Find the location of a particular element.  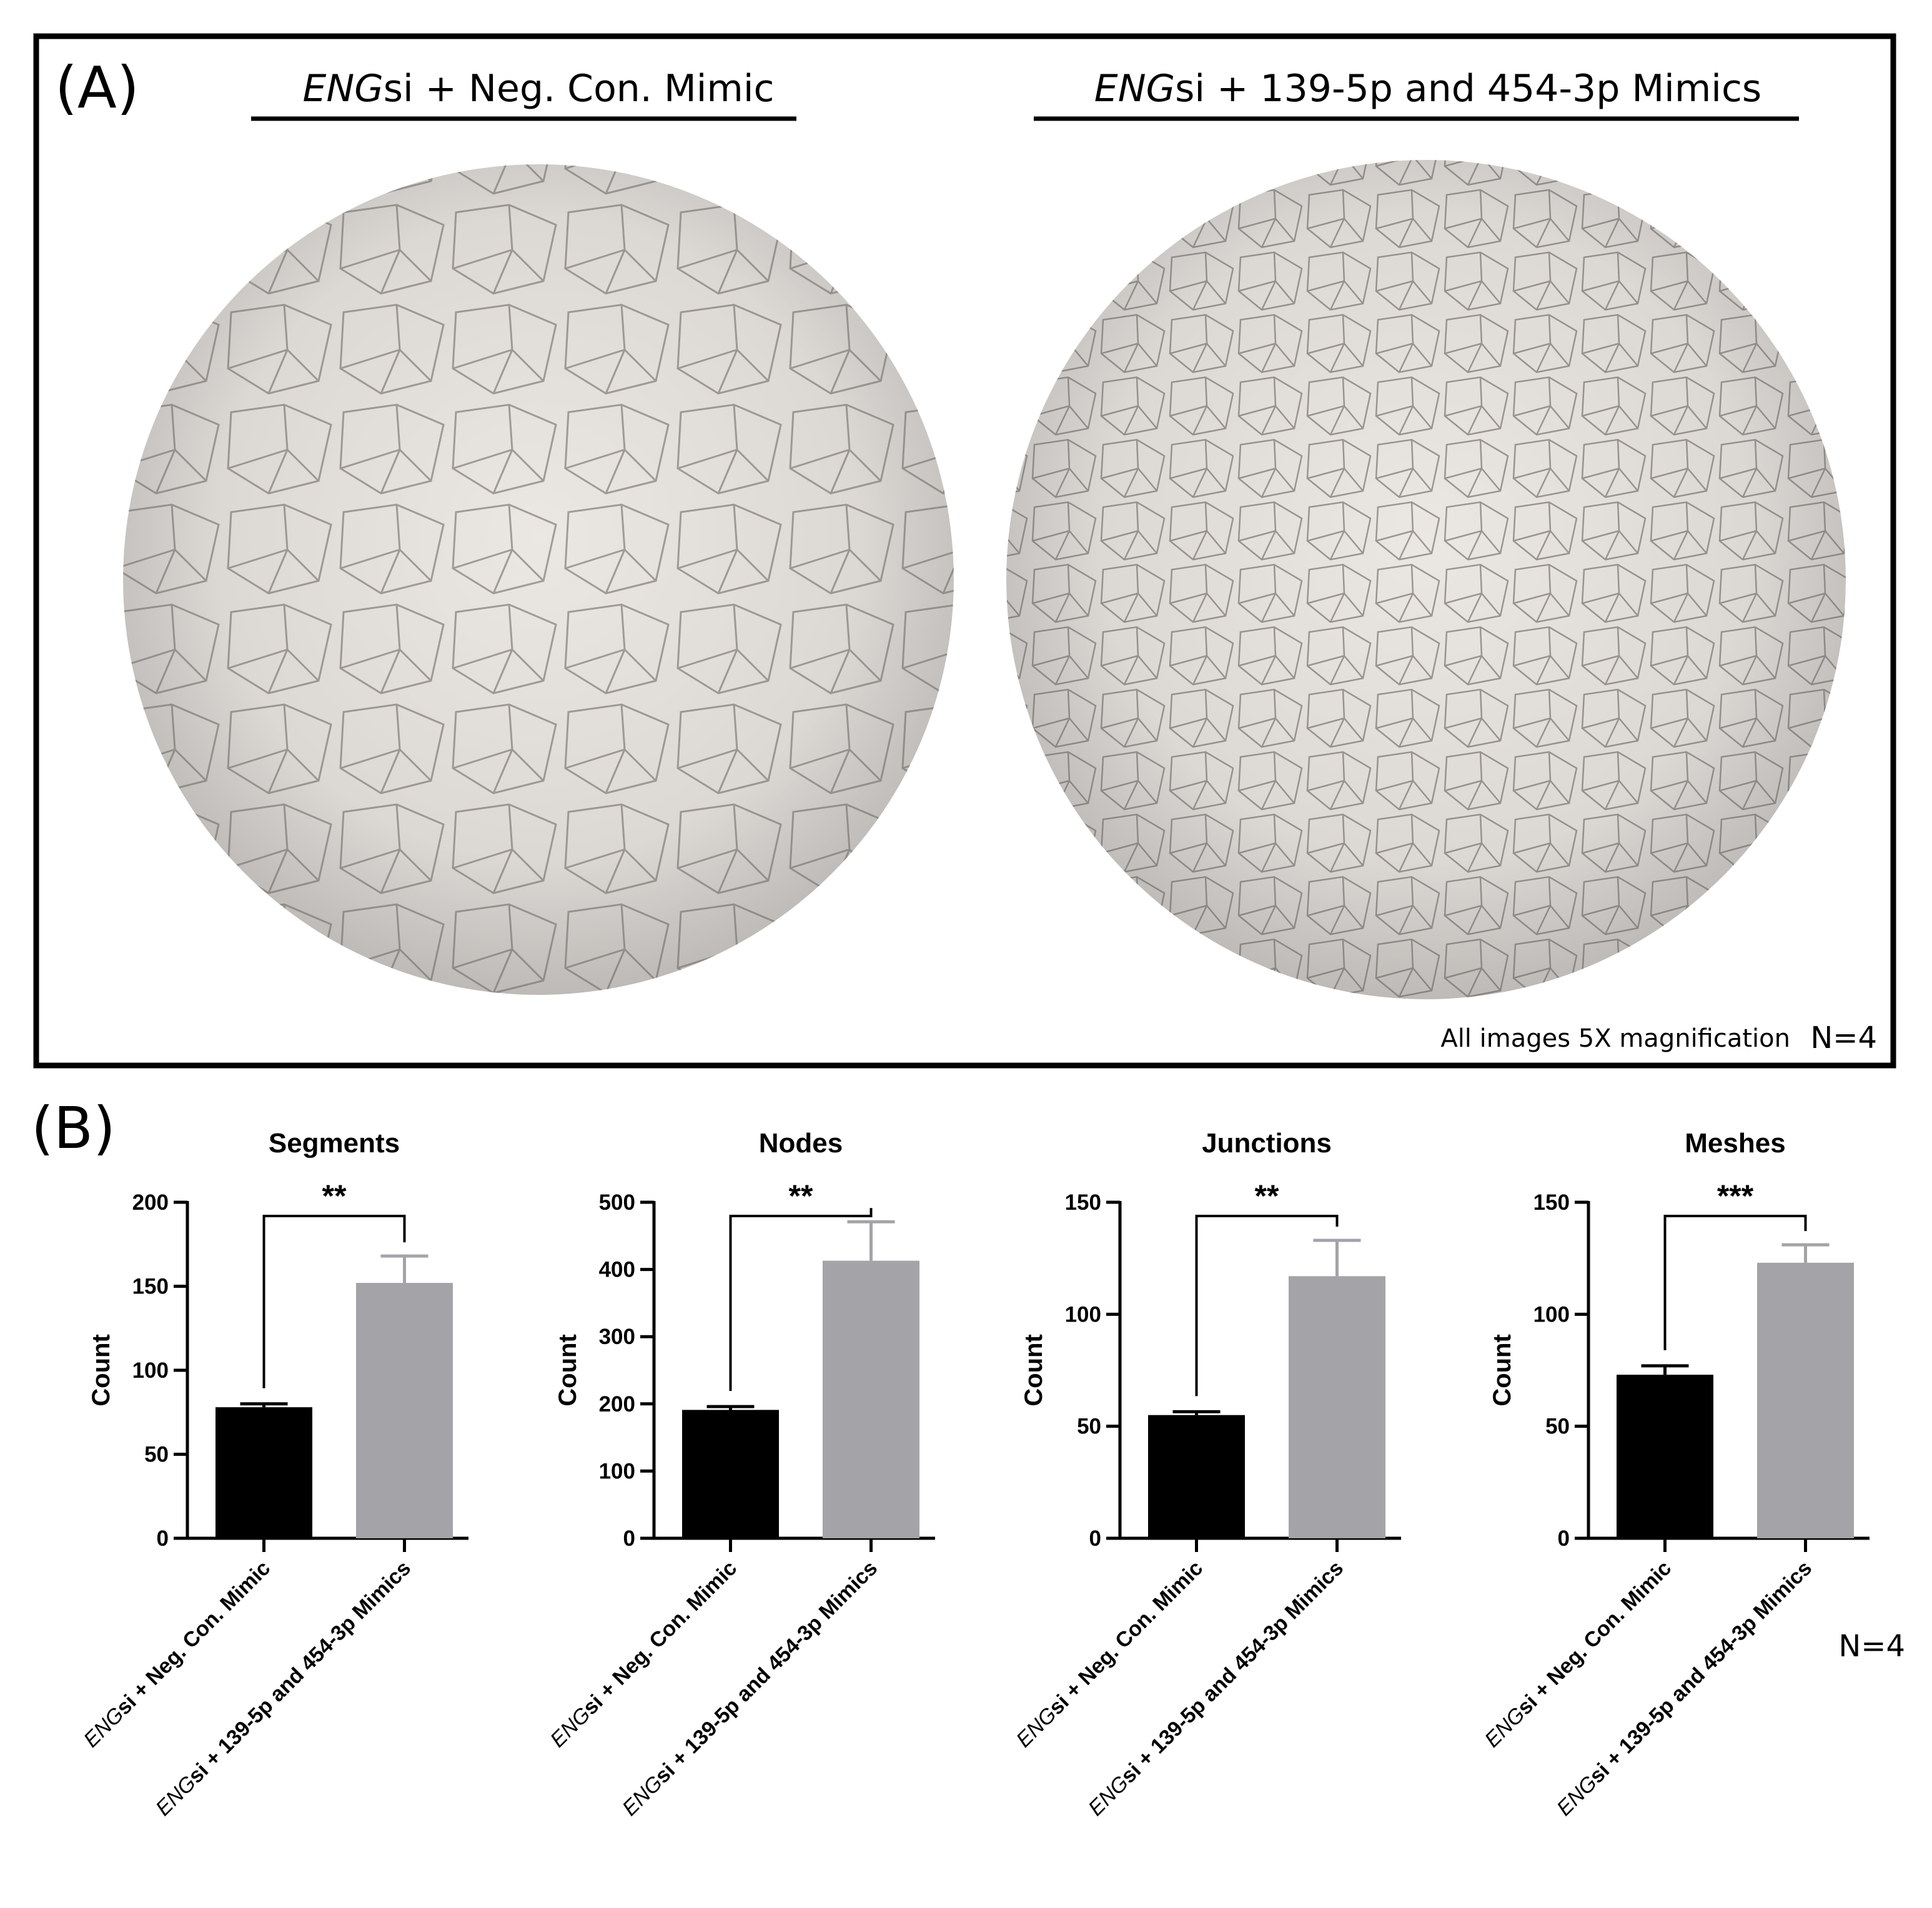

chart-title: Junctions is located at coordinates (1267, 1143).